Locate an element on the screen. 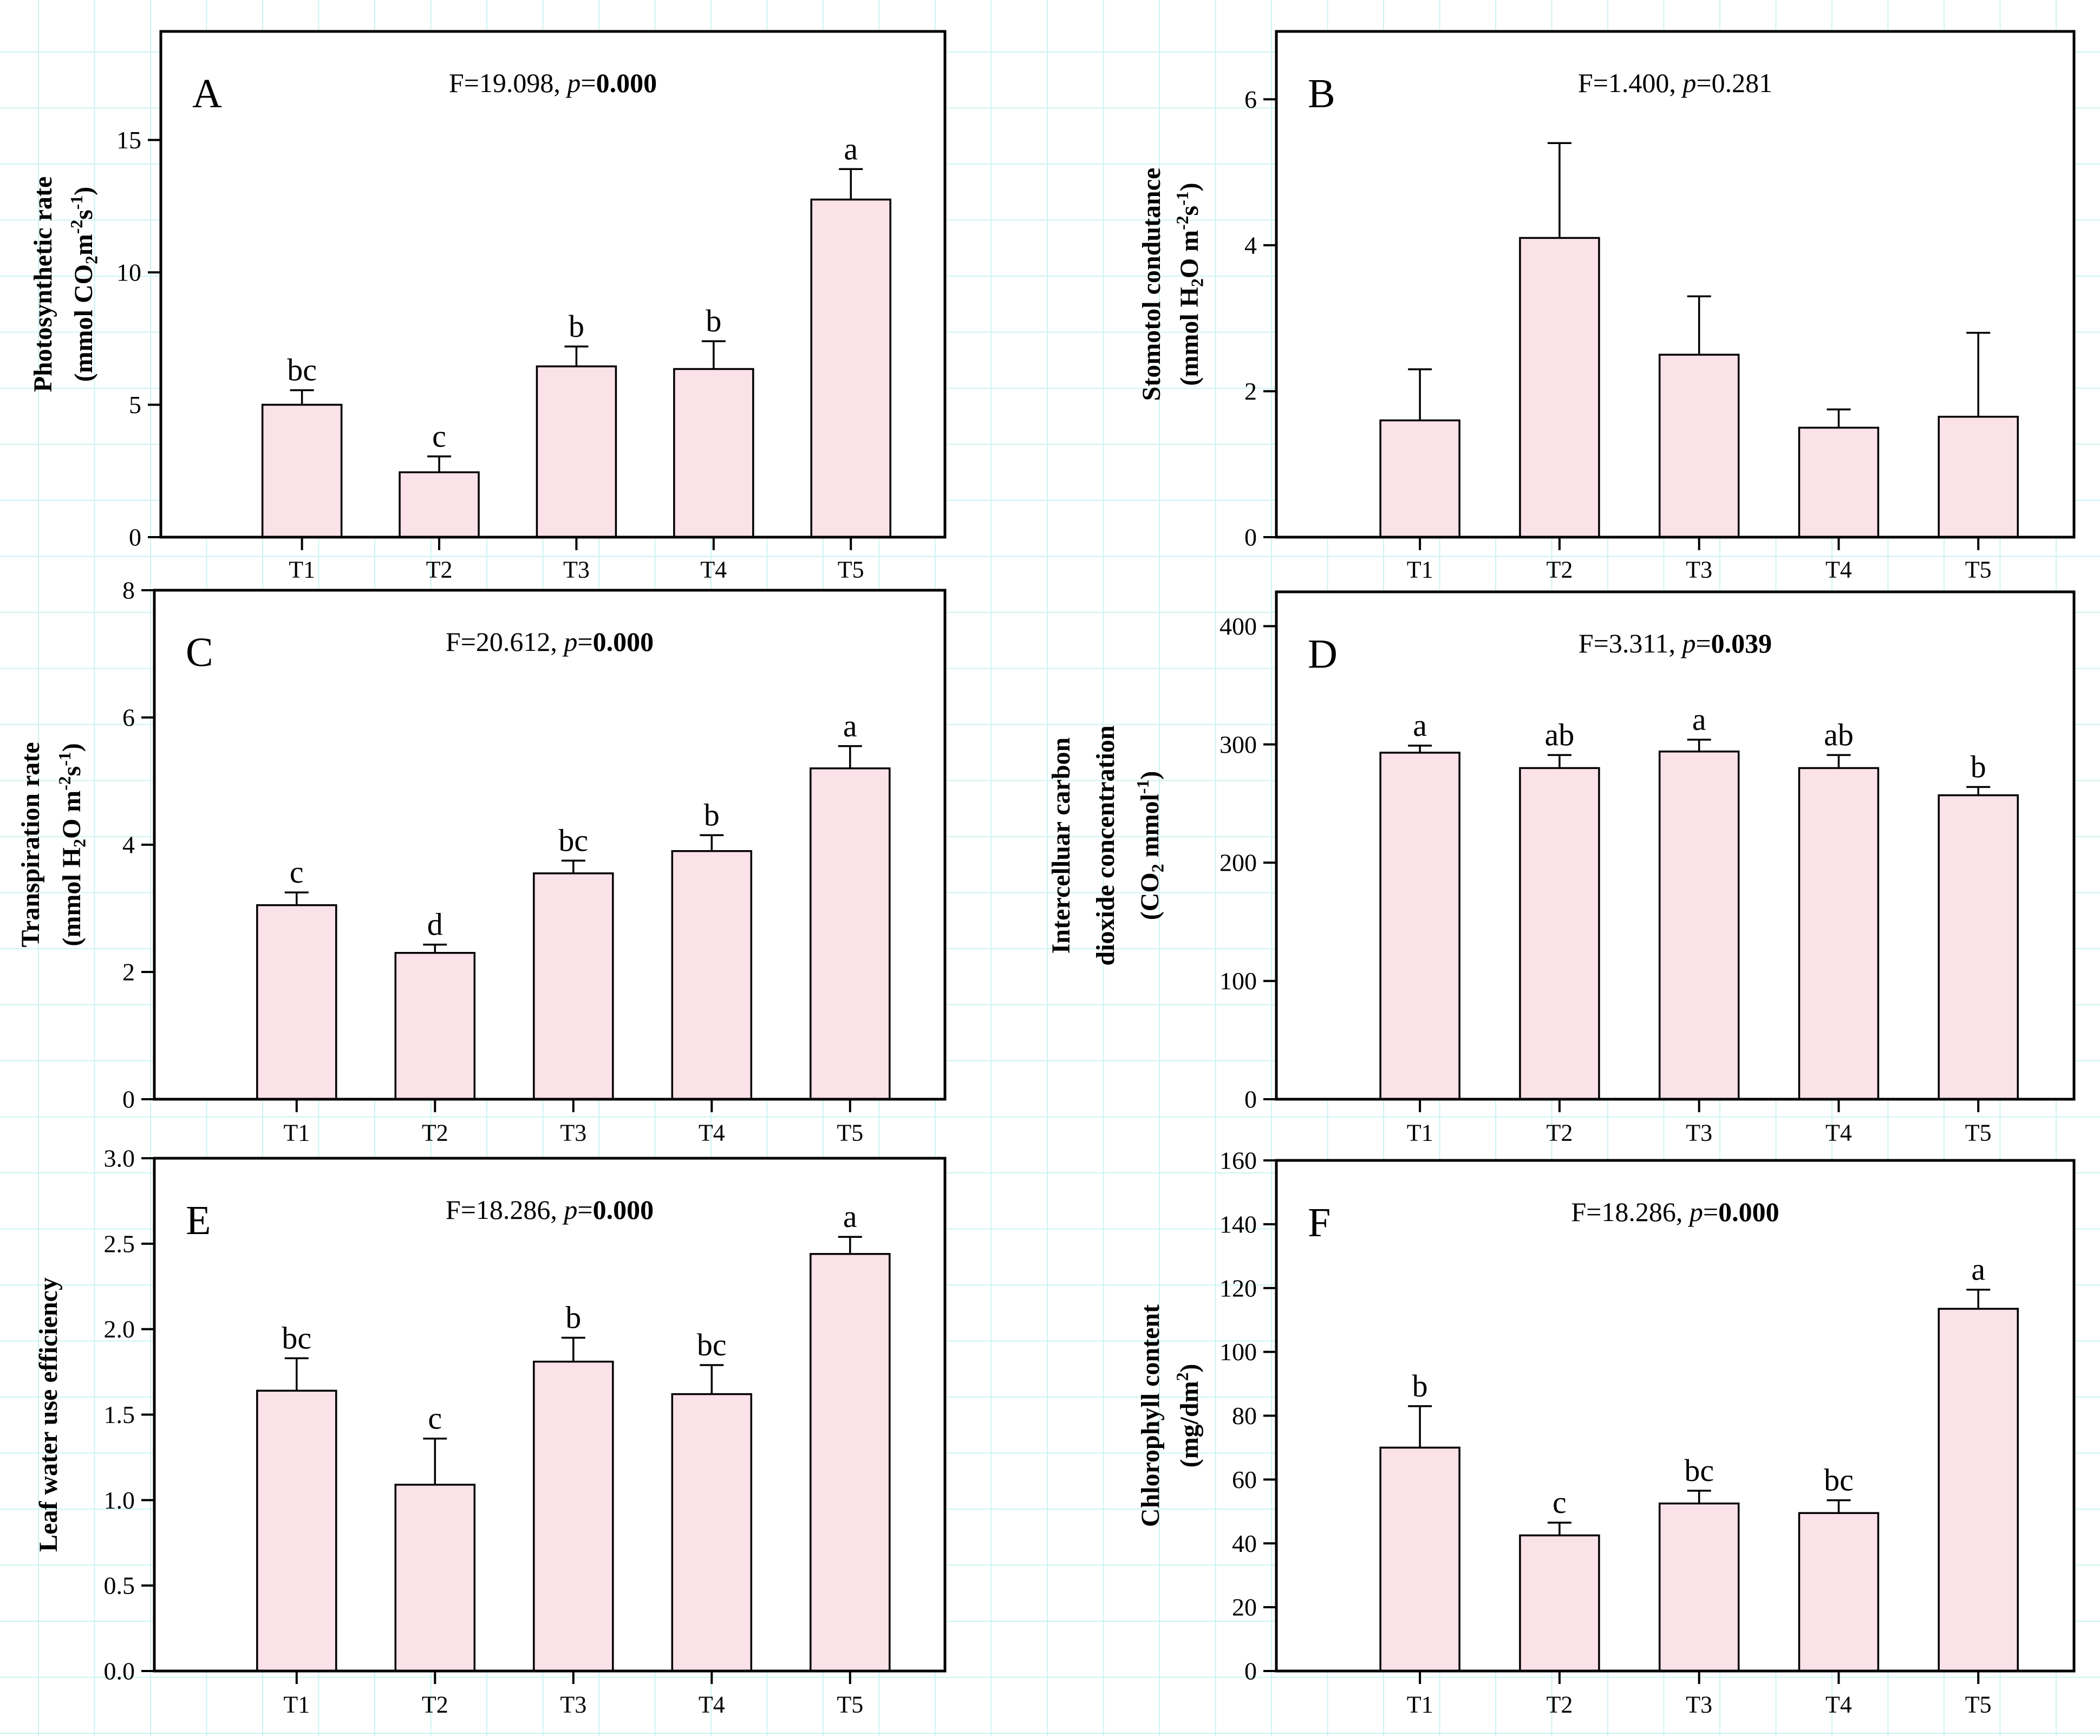 Image resolution: width=2100 pixels, height=1736 pixels. sig-letter-T4: ab is located at coordinates (1839, 734).